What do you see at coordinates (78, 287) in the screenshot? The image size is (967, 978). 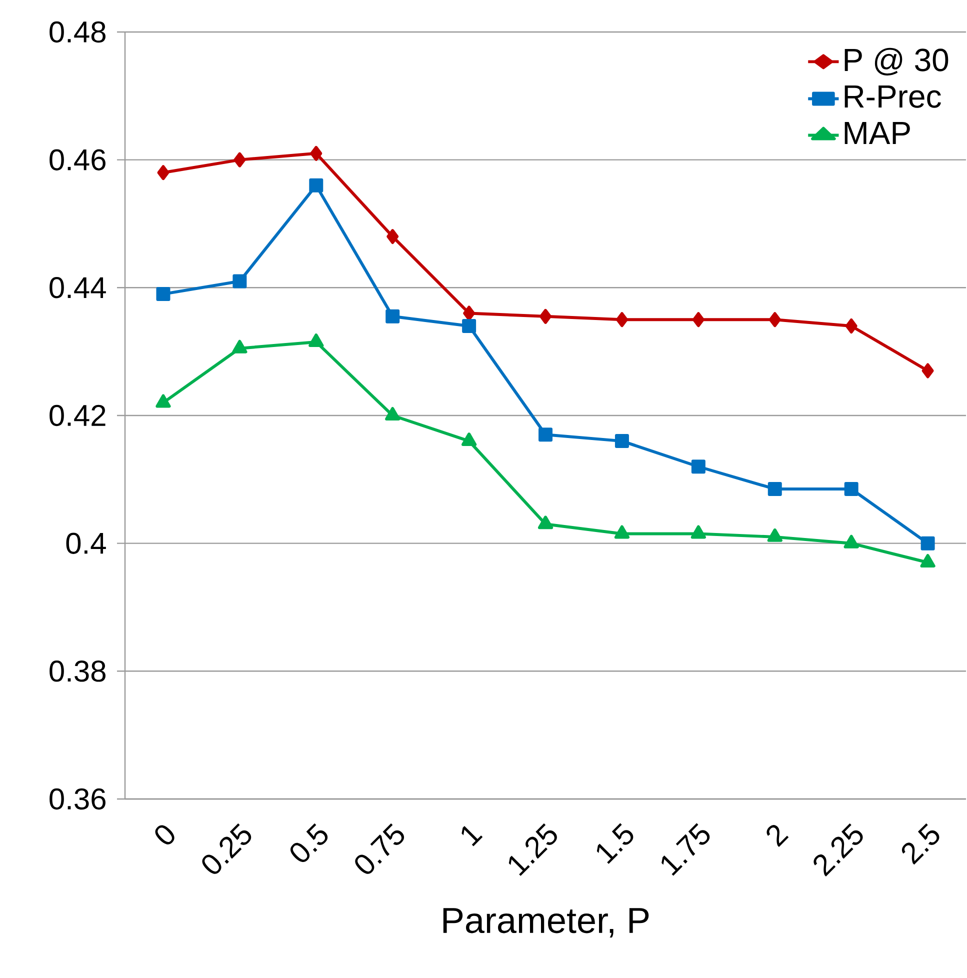 I see `y-tick-label: 0.44` at bounding box center [78, 287].